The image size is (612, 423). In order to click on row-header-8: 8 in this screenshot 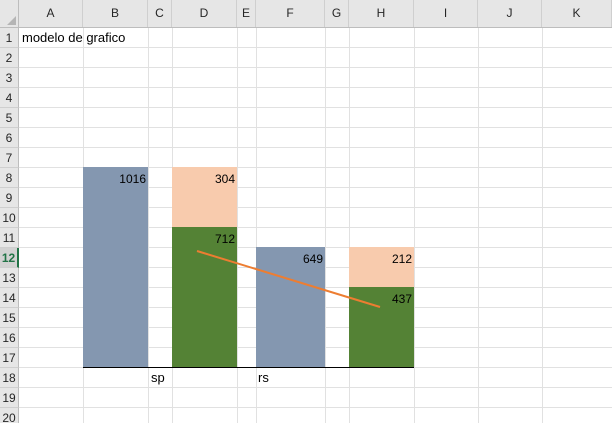, I will do `click(9, 178)`.